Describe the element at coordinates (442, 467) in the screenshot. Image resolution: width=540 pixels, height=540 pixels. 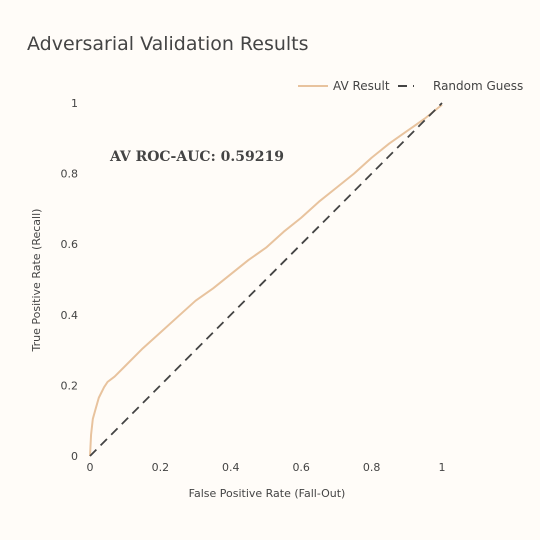
I see `x-tick-label: 1` at that location.